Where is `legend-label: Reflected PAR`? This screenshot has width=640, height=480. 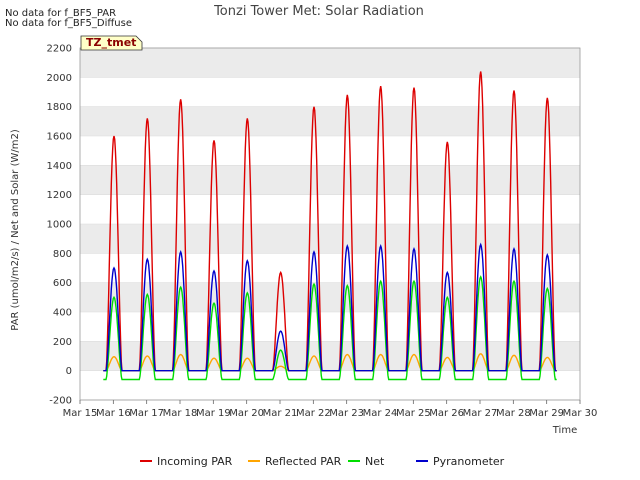 legend-label: Reflected PAR is located at coordinates (303, 461).